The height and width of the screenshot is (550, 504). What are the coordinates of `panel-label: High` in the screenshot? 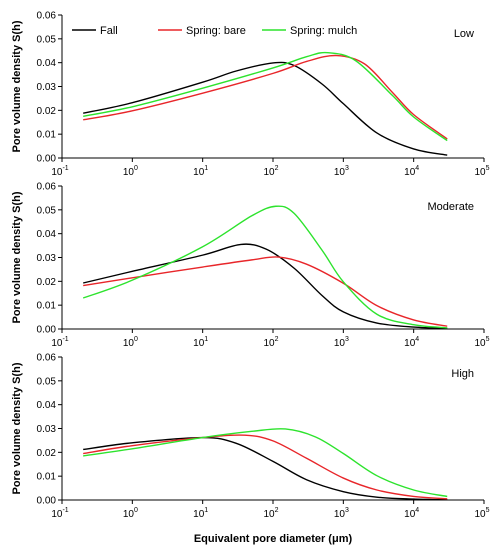 It's located at (462, 374).